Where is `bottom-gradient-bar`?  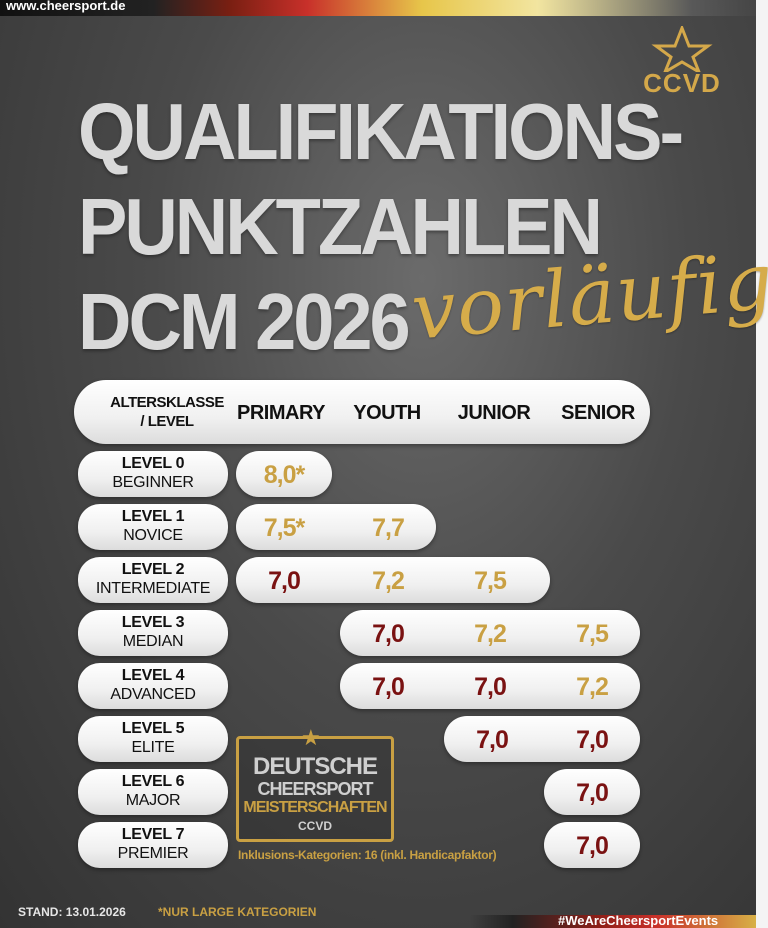 bottom-gradient-bar is located at coordinates (613, 921).